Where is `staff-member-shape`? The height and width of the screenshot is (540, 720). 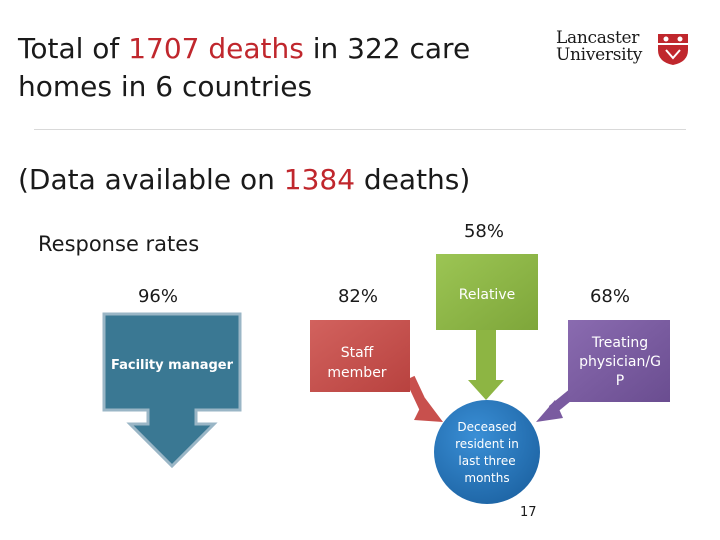
staff-member-shape is located at coordinates (360, 356).